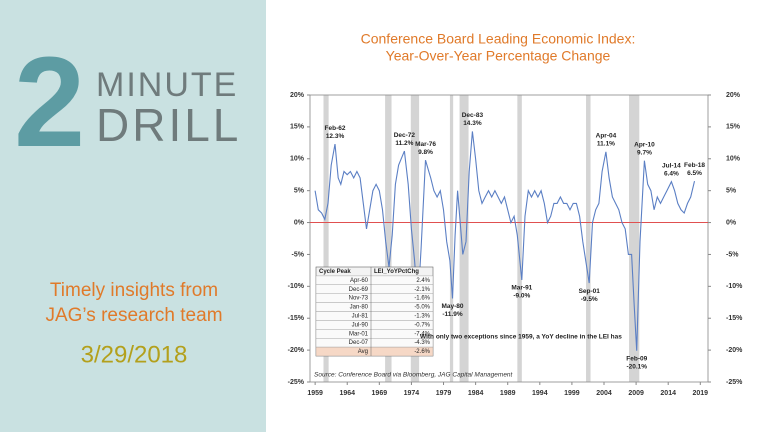 The image size is (768, 437). What do you see at coordinates (315, 393) in the screenshot?
I see `x-tick-label: 1959` at bounding box center [315, 393].